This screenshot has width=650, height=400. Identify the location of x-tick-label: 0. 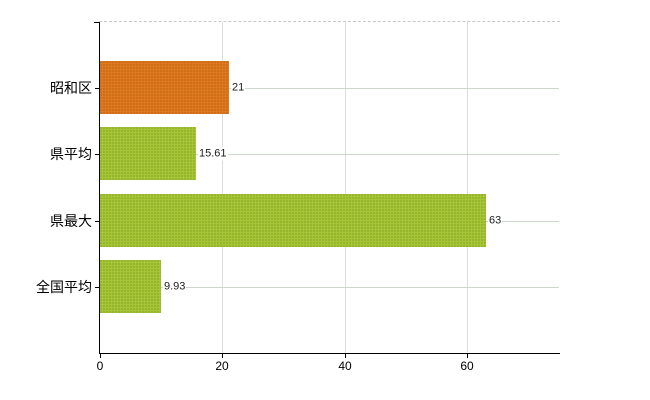
(100, 366).